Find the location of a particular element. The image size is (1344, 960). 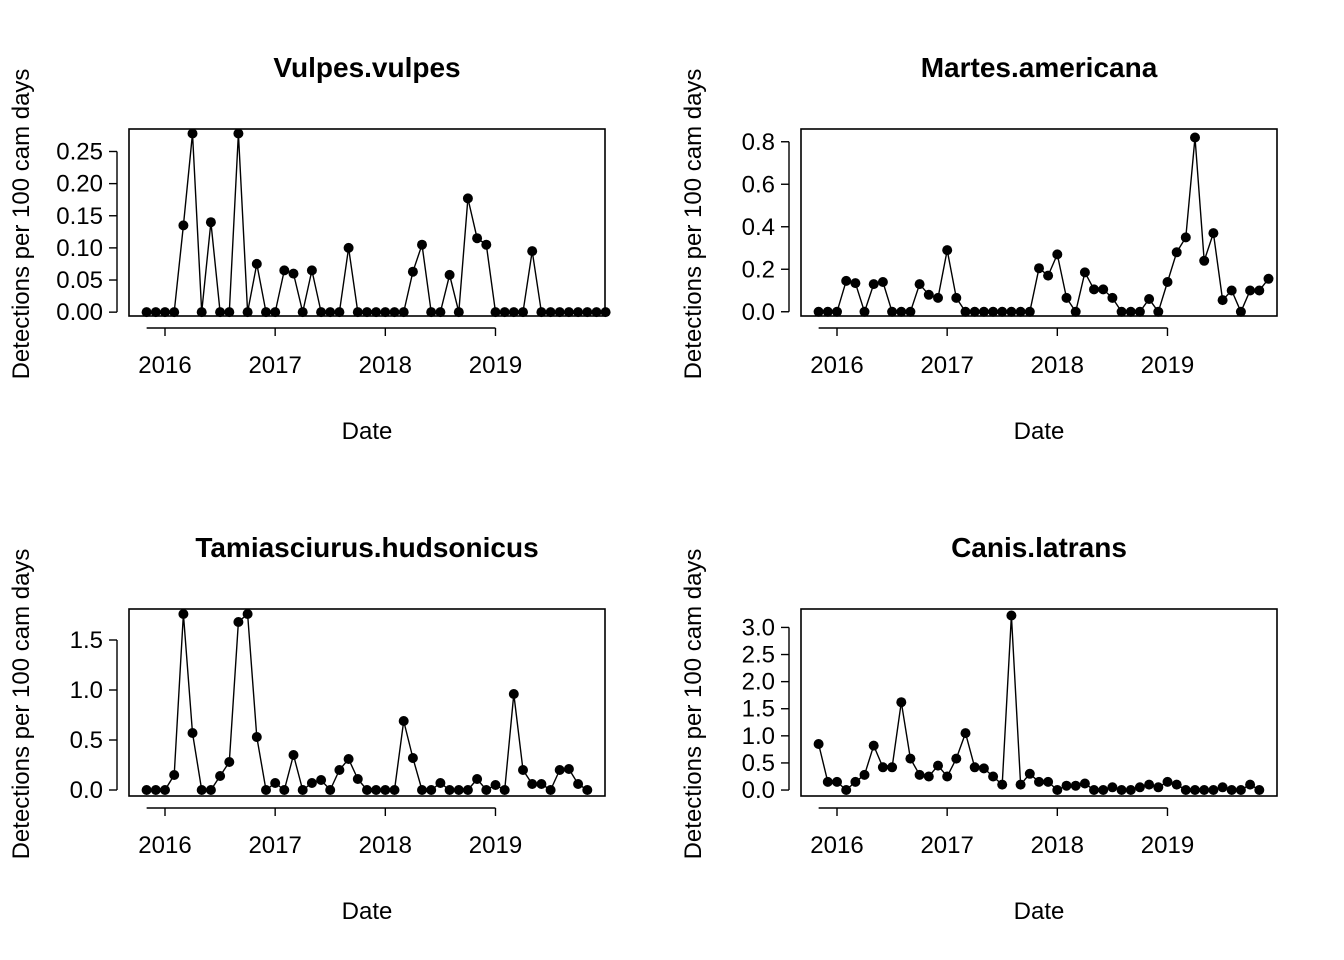

y-tick-label: 0.15 is located at coordinates (79, 216).